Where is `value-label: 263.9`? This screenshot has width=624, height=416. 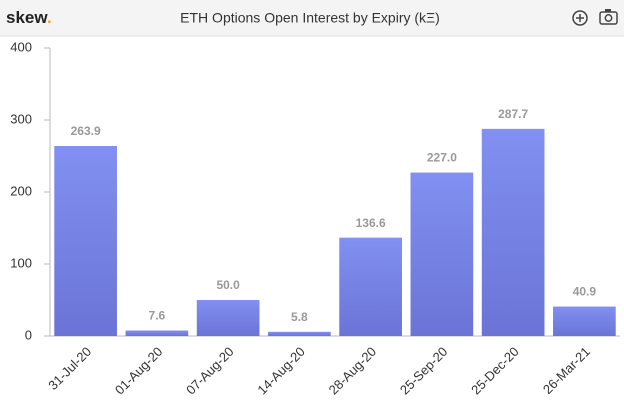
value-label: 263.9 is located at coordinates (86, 131).